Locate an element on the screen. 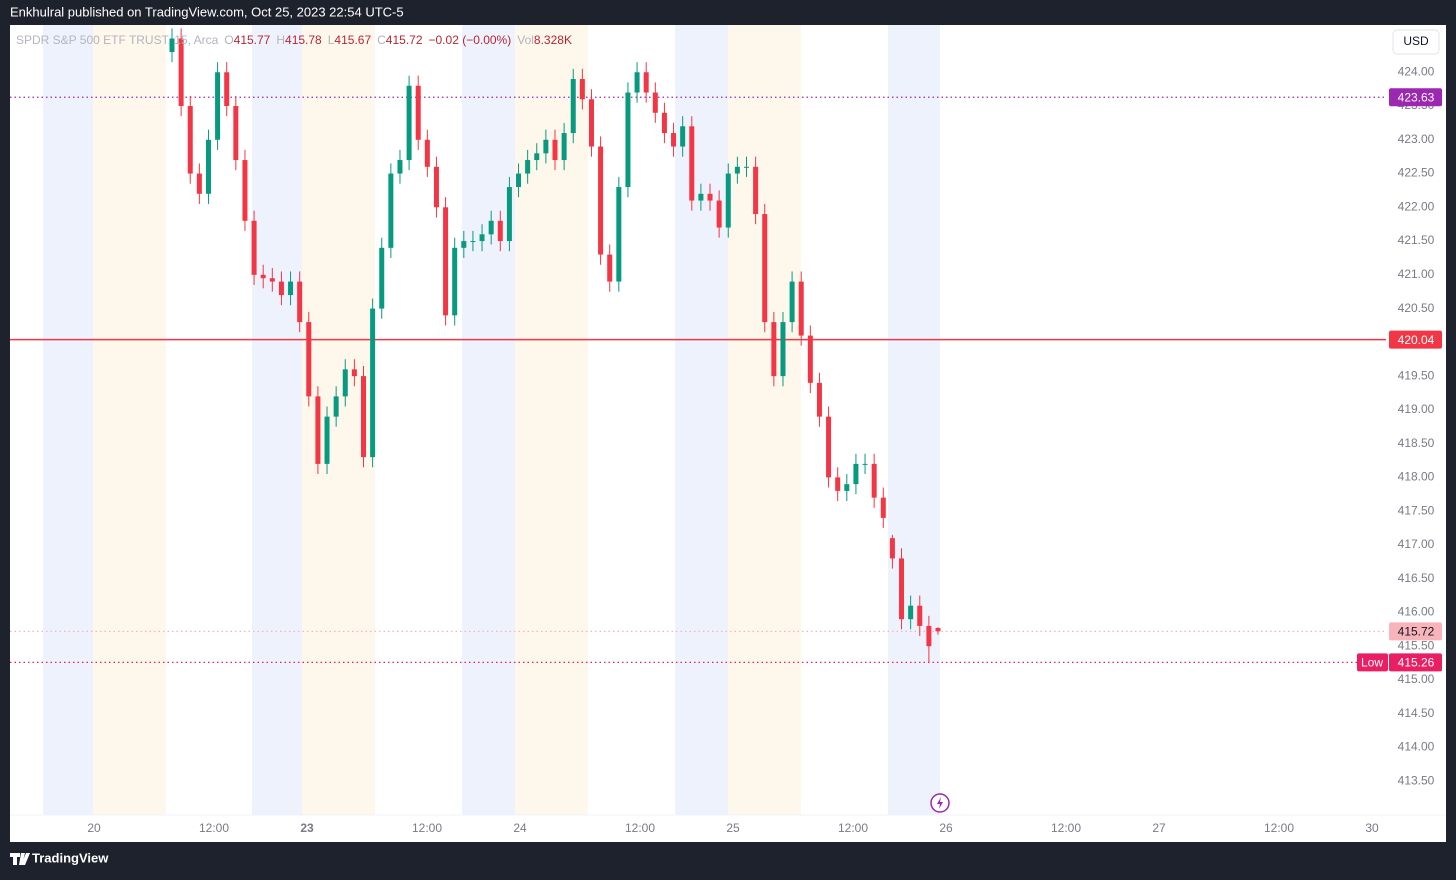 The width and height of the screenshot is (1456, 880). price-tag-name-label: Low is located at coordinates (1372, 663).